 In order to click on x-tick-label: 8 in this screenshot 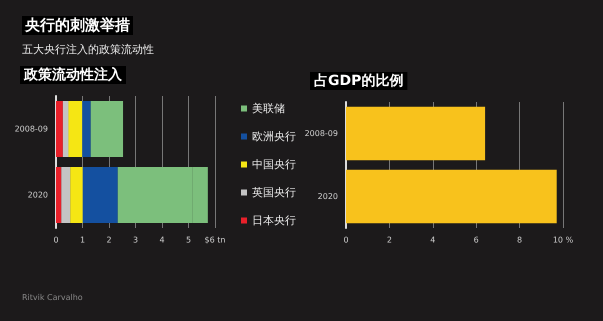, I will do `click(519, 240)`.